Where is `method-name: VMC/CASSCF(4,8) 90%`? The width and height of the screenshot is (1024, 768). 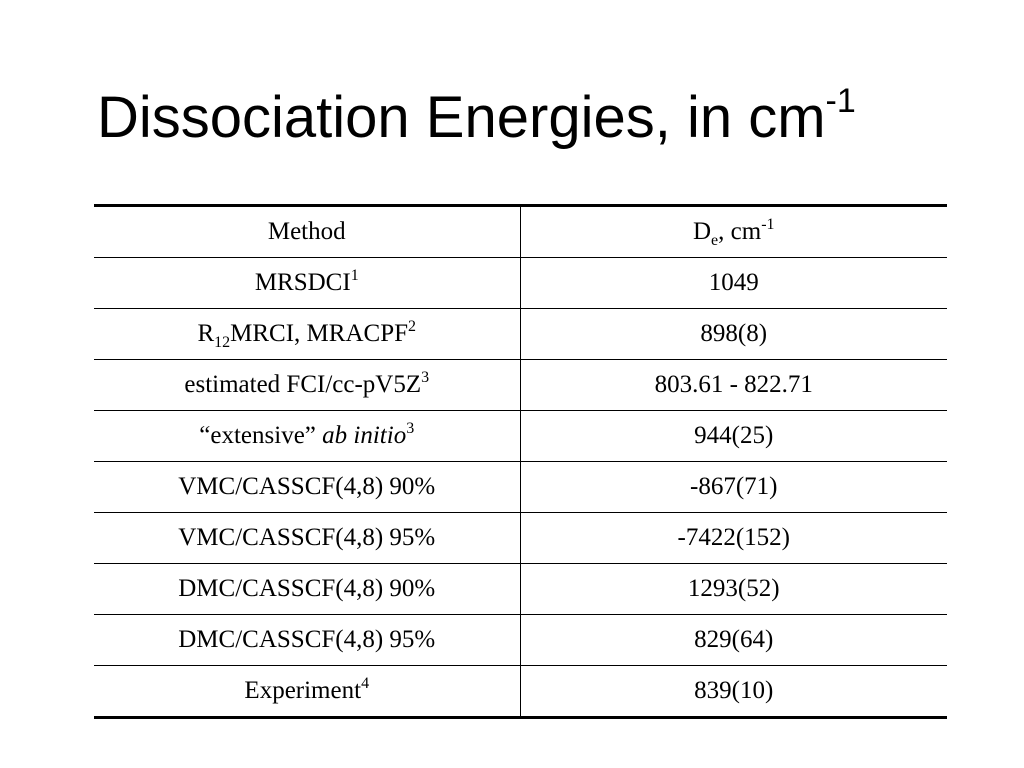
method-name: VMC/CASSCF(4,8) 90% is located at coordinates (307, 486).